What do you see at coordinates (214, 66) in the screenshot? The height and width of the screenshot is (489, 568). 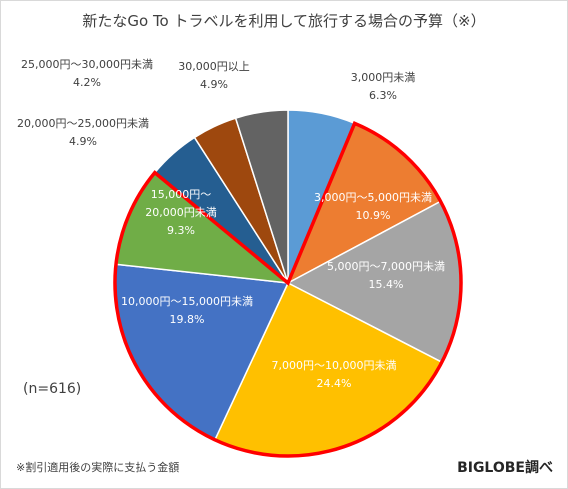 I see `slice-name-9: 30,000円以上` at bounding box center [214, 66].